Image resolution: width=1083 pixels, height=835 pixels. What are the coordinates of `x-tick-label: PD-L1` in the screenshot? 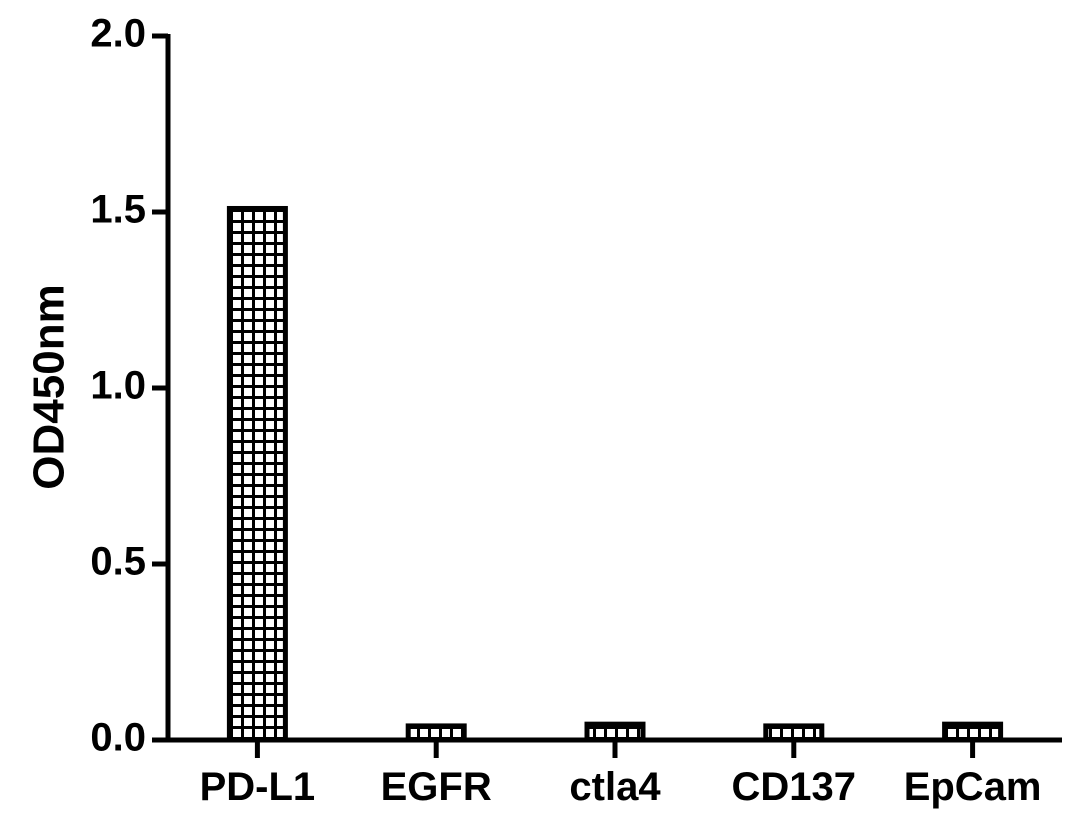 It's located at (258, 787).